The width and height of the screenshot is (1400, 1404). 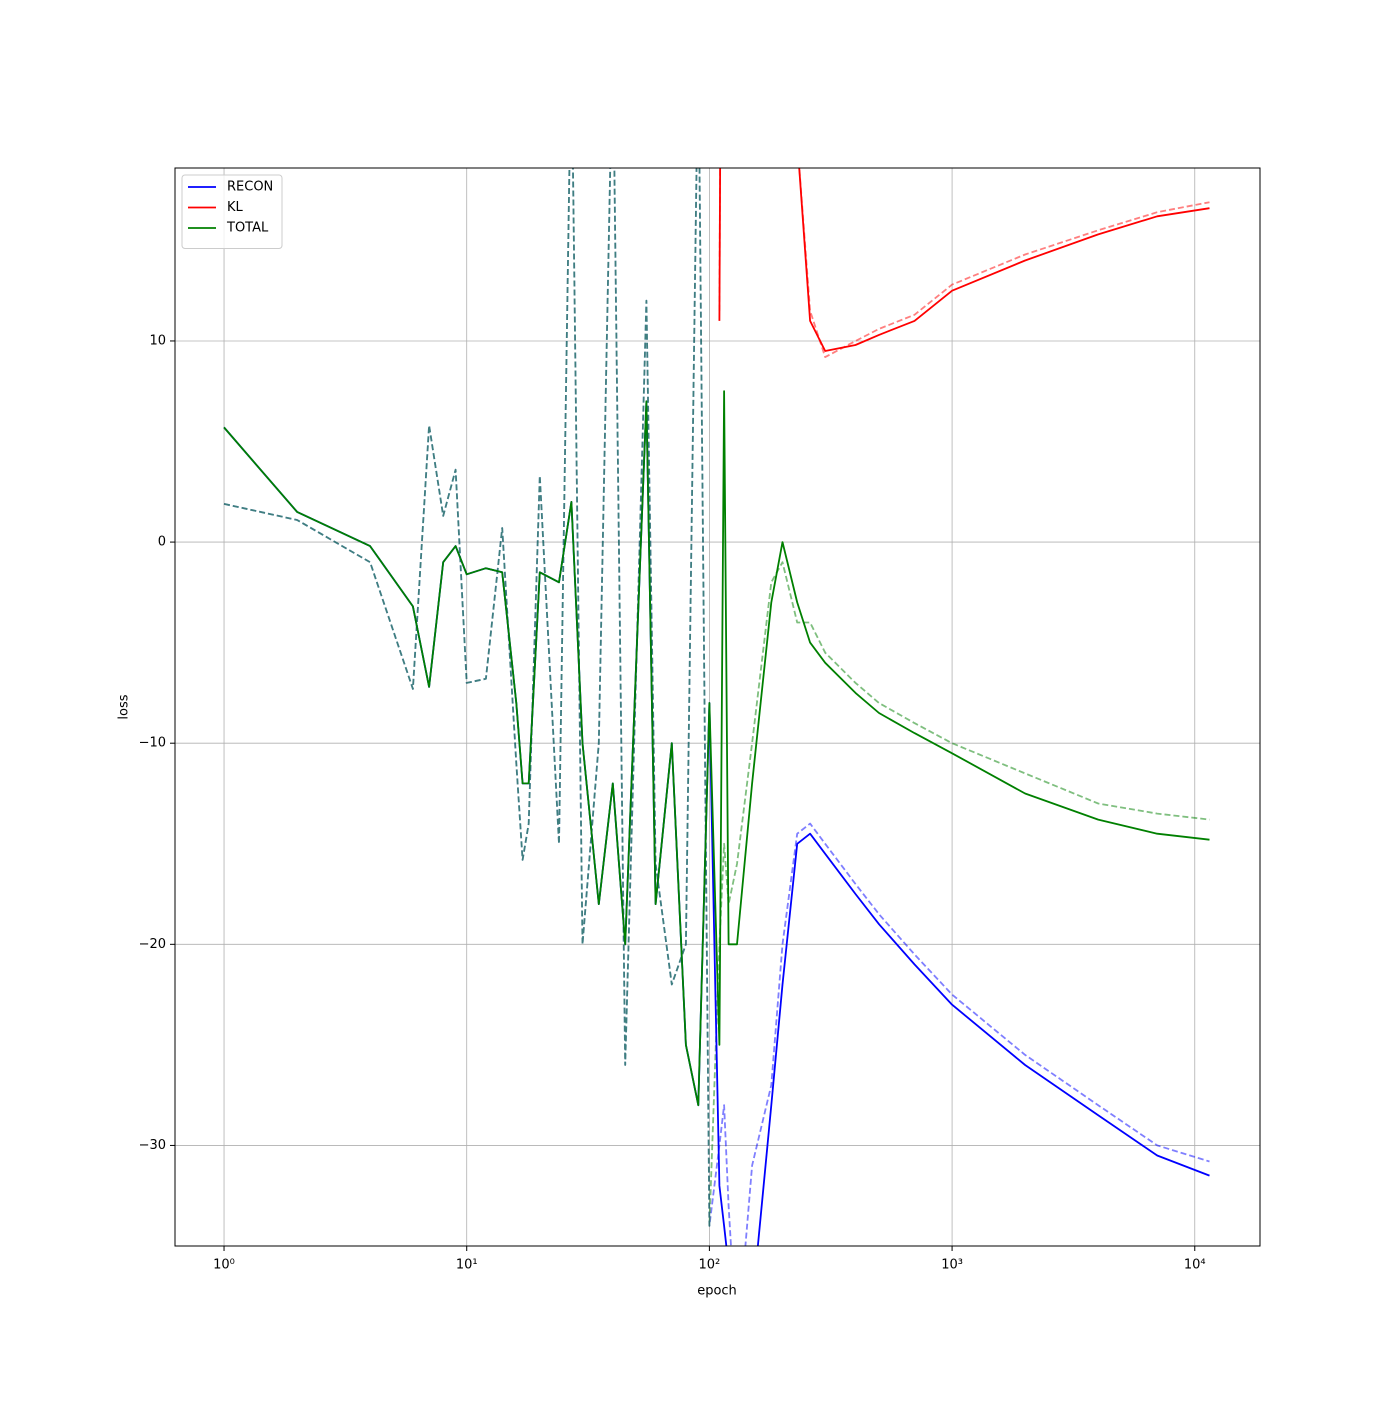 I want to click on y-tick-label: 10, so click(x=157, y=340).